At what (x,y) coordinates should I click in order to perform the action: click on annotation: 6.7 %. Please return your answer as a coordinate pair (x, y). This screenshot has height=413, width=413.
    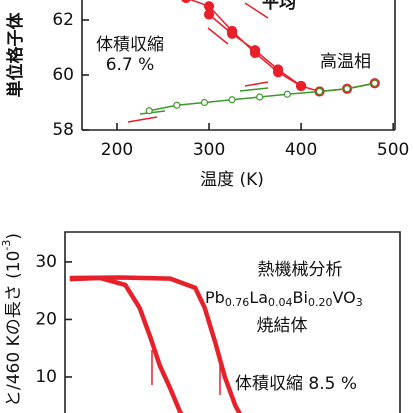
    Looking at the image, I should click on (130, 65).